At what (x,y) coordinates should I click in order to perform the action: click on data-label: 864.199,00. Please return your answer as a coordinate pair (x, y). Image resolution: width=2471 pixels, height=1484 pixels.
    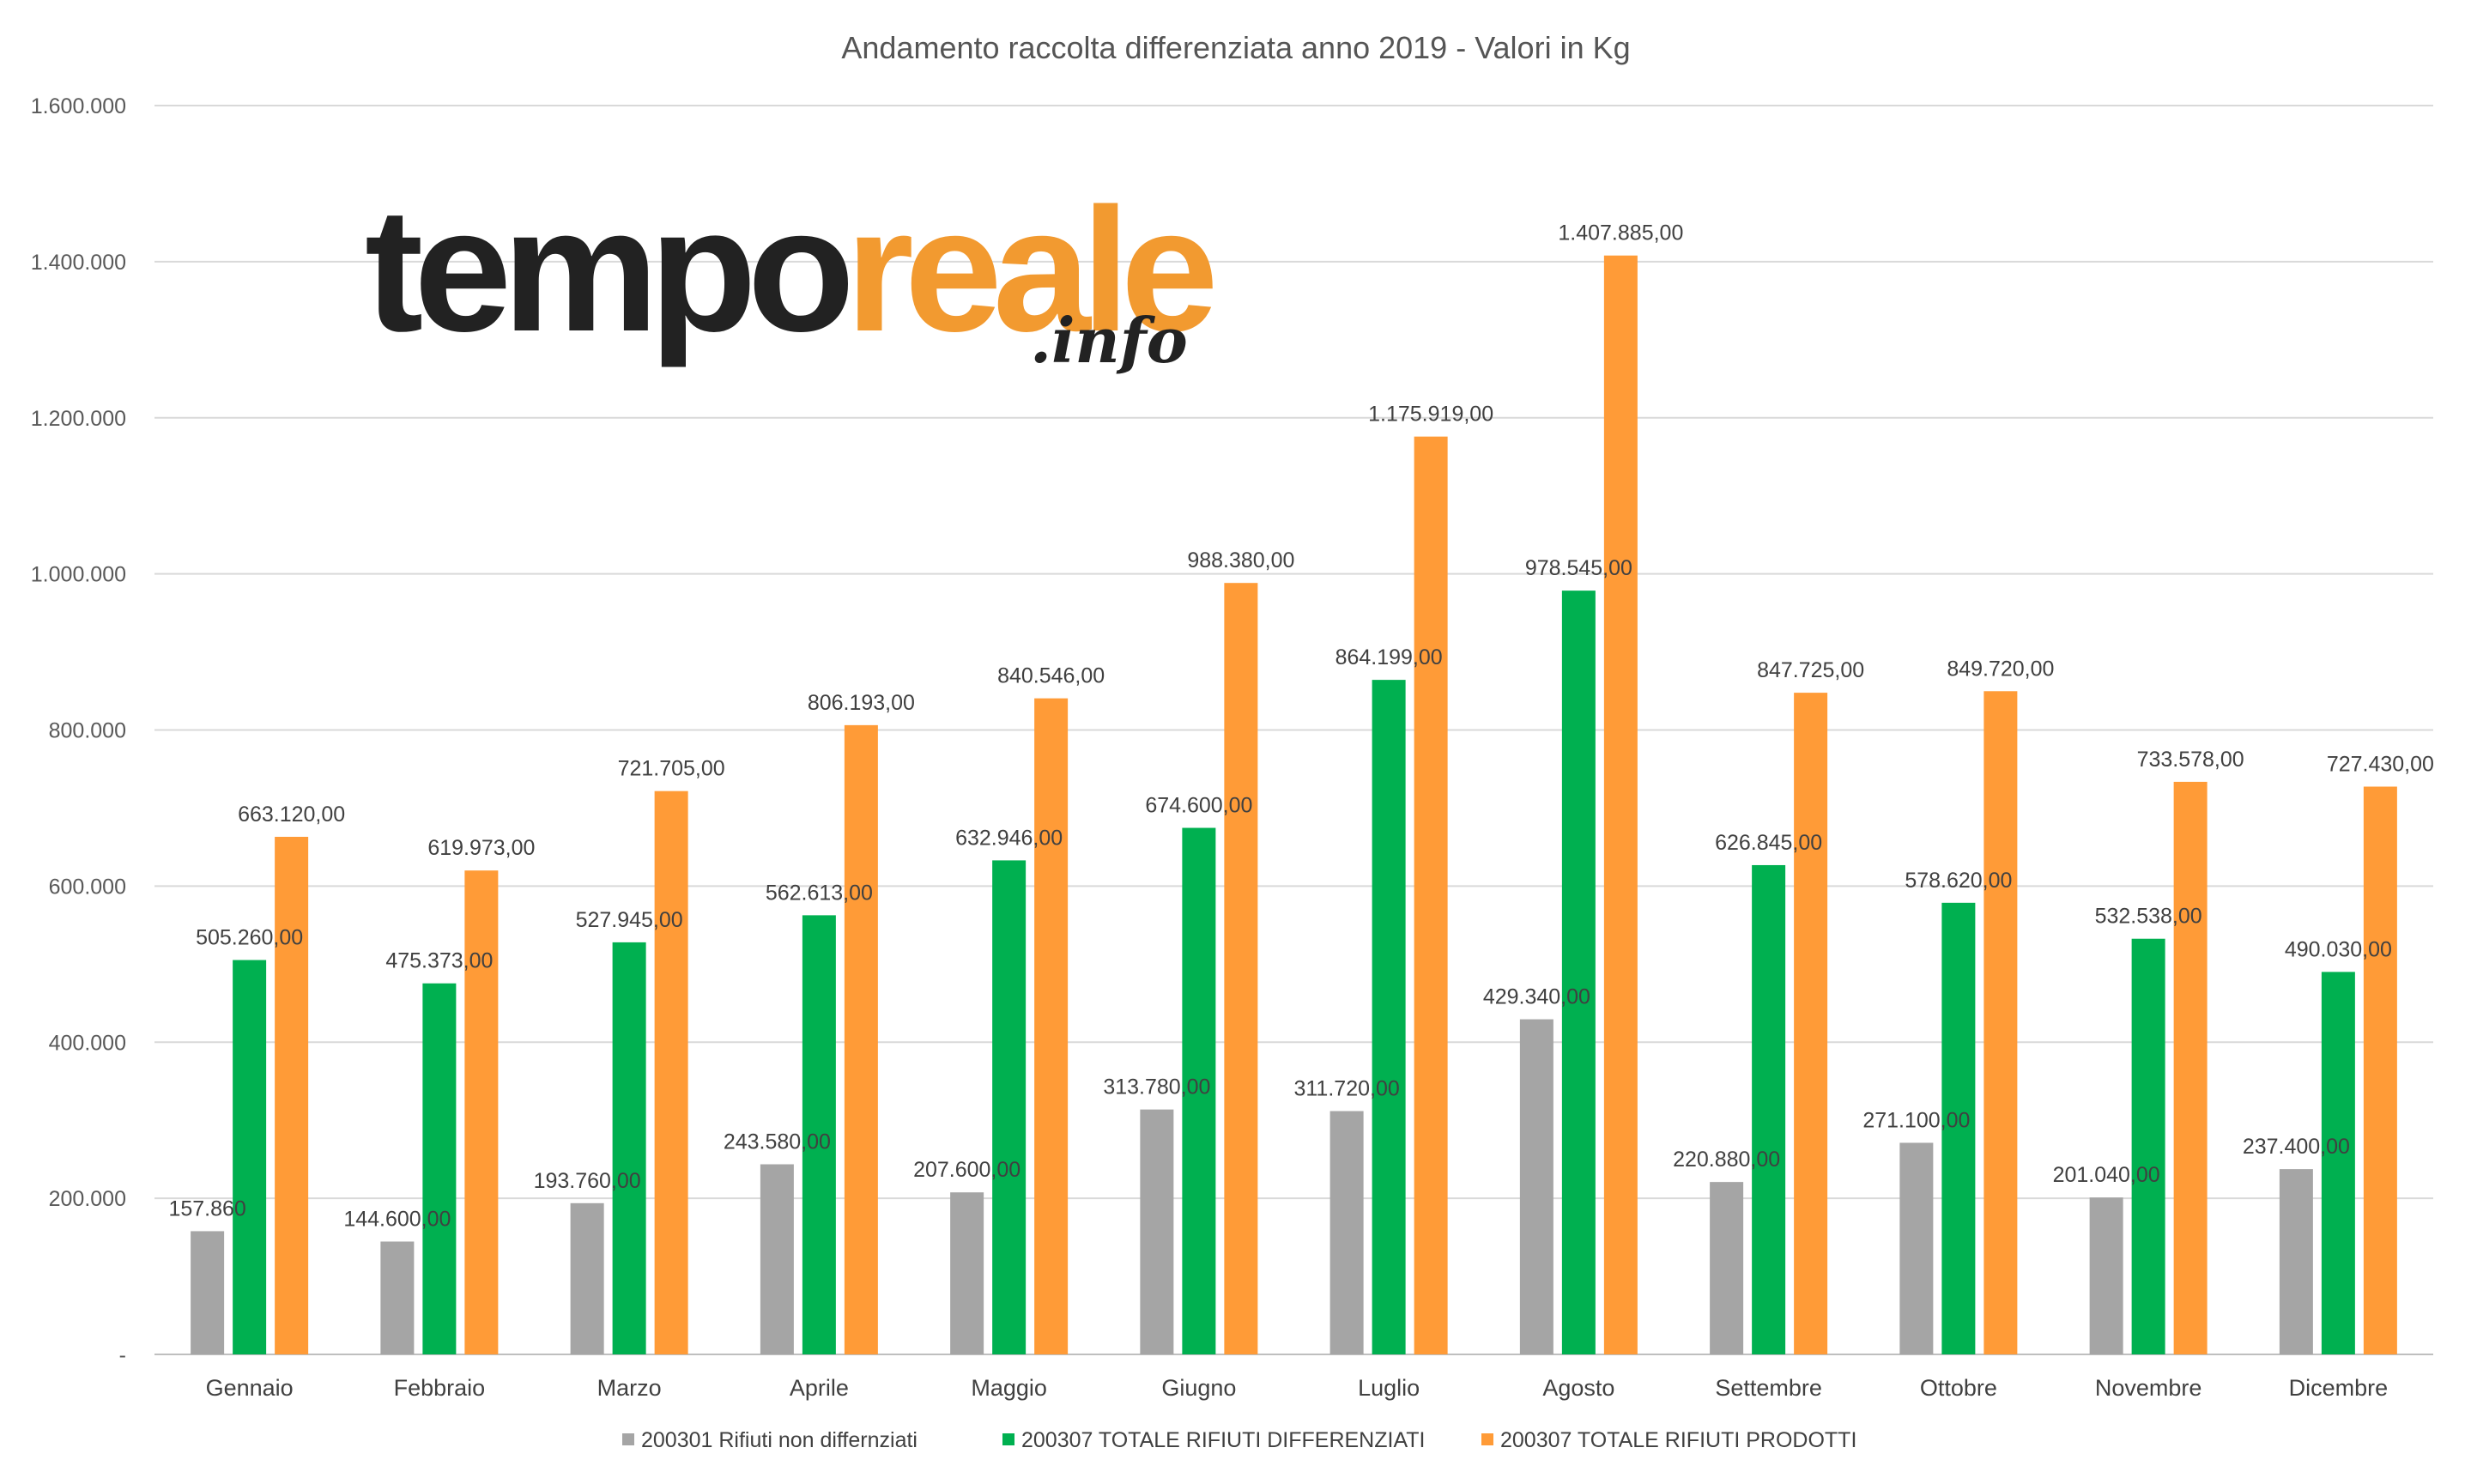
    Looking at the image, I should click on (1389, 657).